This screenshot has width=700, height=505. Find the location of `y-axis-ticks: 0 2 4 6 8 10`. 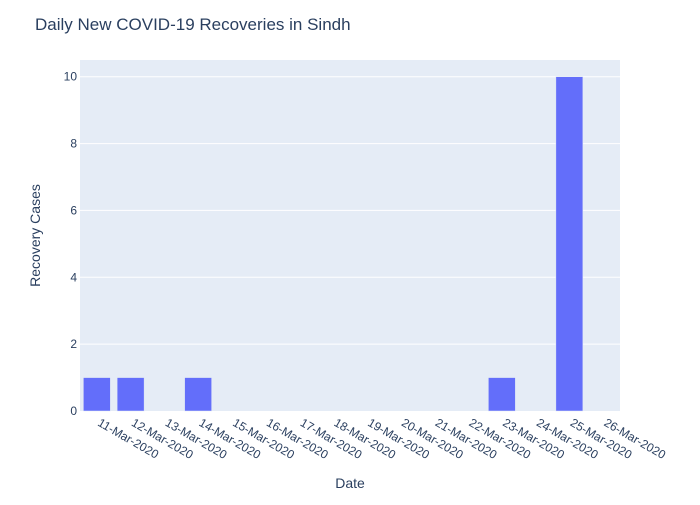

y-axis-ticks: 0 2 4 6 8 10 is located at coordinates (71, 244).